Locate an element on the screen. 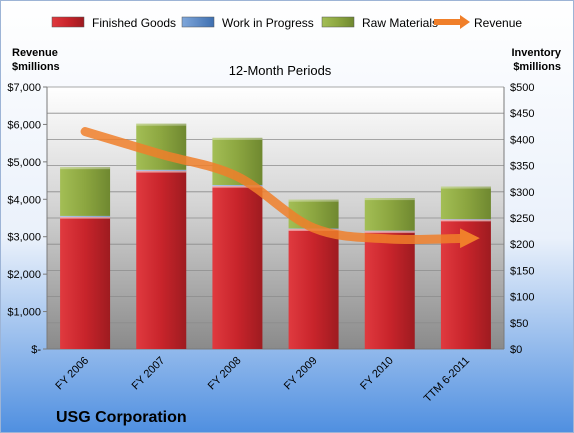 The height and width of the screenshot is (433, 574). left-axis-title-line1: Revenue is located at coordinates (35, 53).